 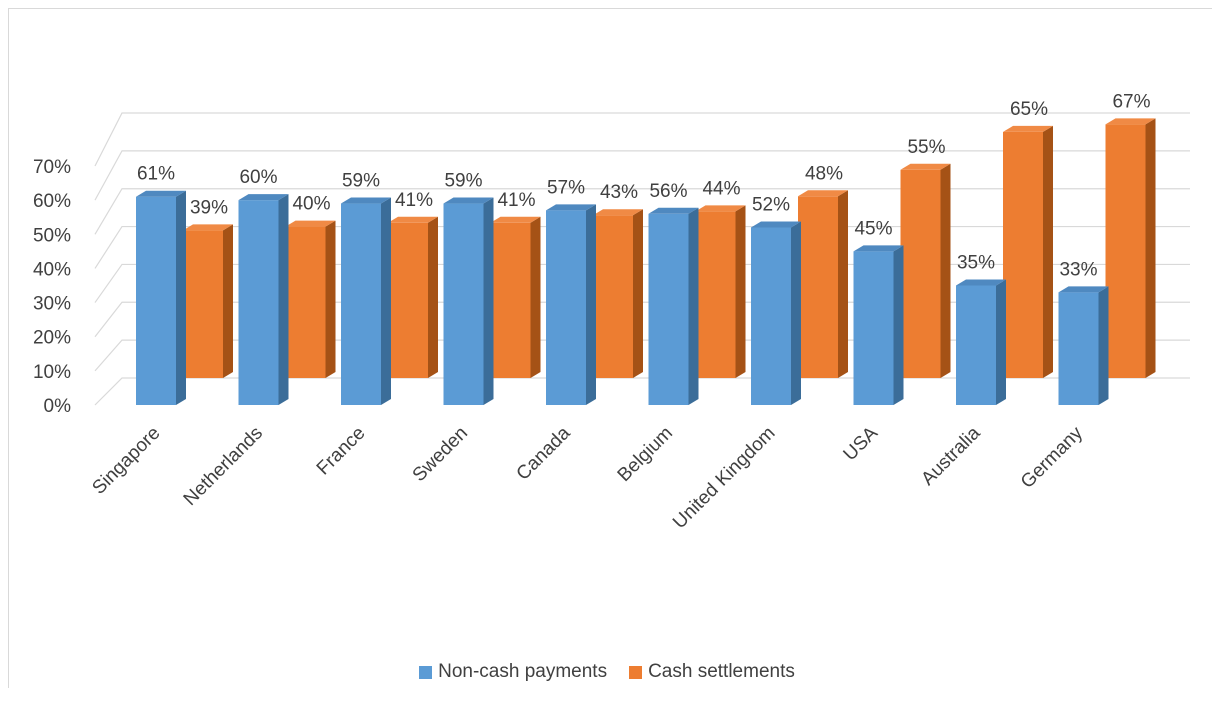 I want to click on data-label-cash: 48%, so click(x=824, y=173).